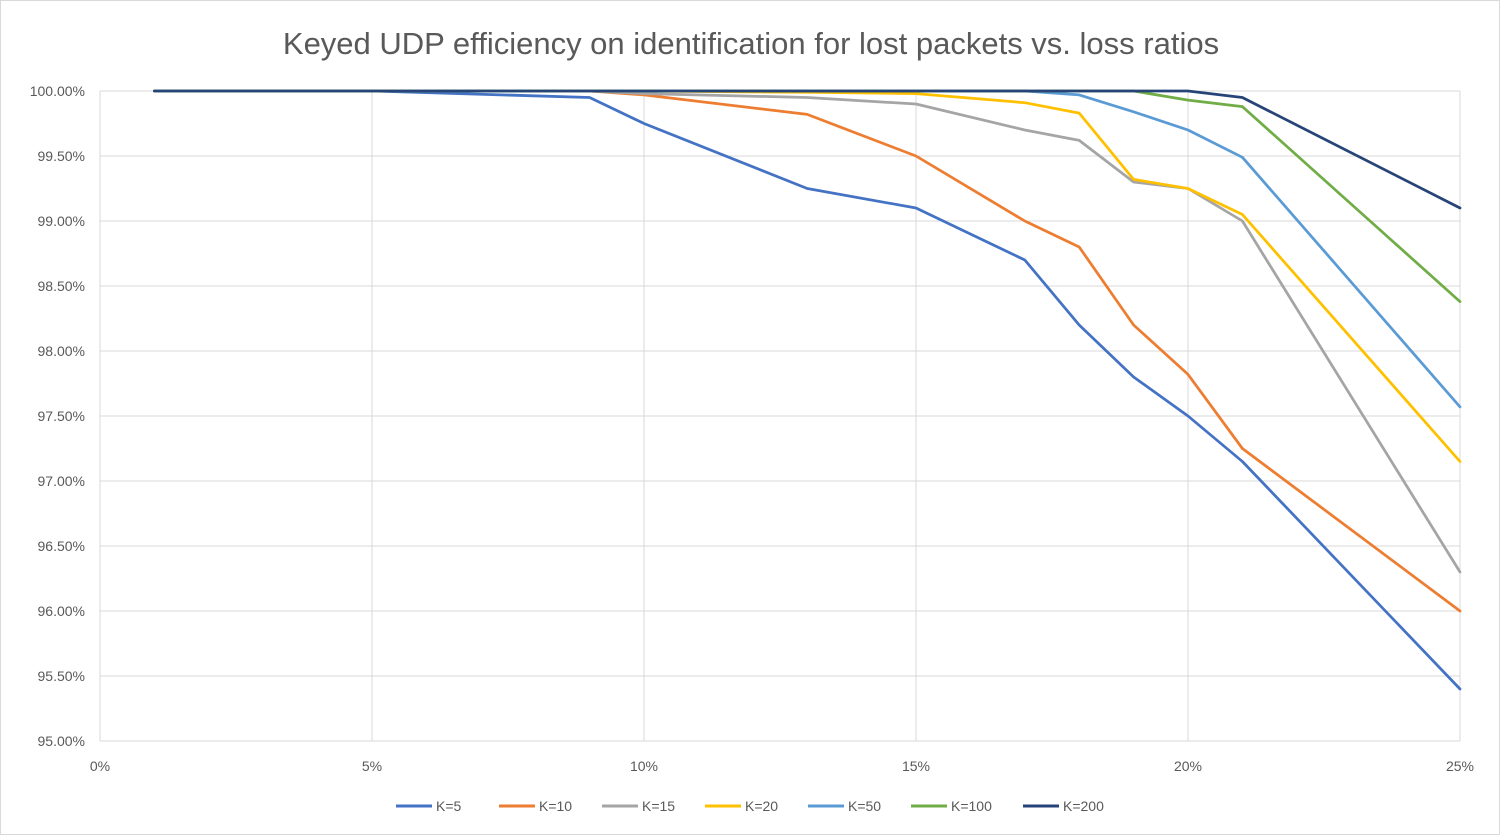 Image resolution: width=1500 pixels, height=835 pixels. Describe the element at coordinates (61, 546) in the screenshot. I see `y-tick-label: 96.50%` at that location.